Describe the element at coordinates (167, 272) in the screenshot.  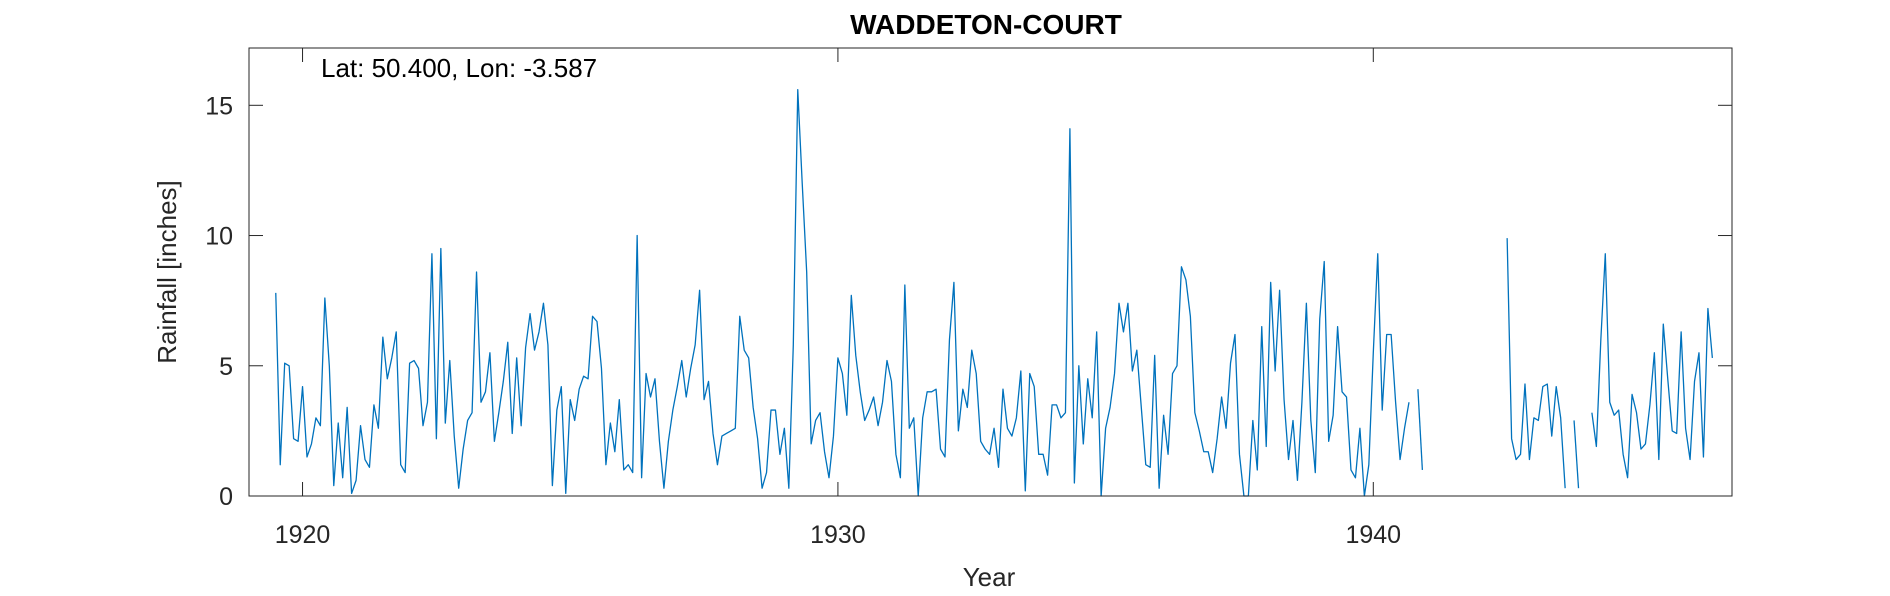
I see `y-axis-label: Rainfall [inches]` at that location.